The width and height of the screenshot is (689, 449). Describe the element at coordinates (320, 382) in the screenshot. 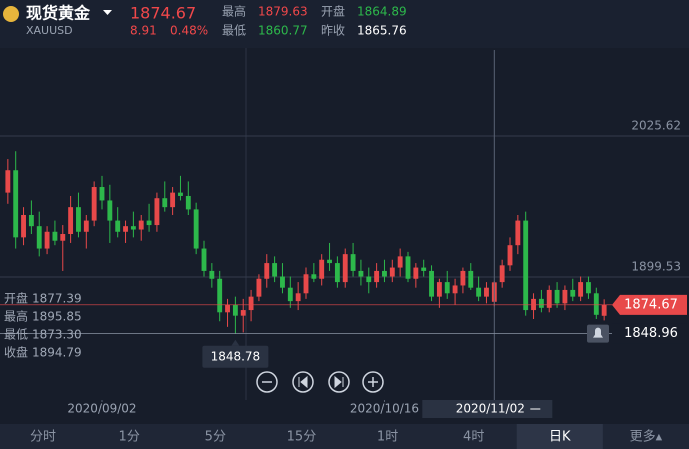

I see `zoom-controls` at that location.